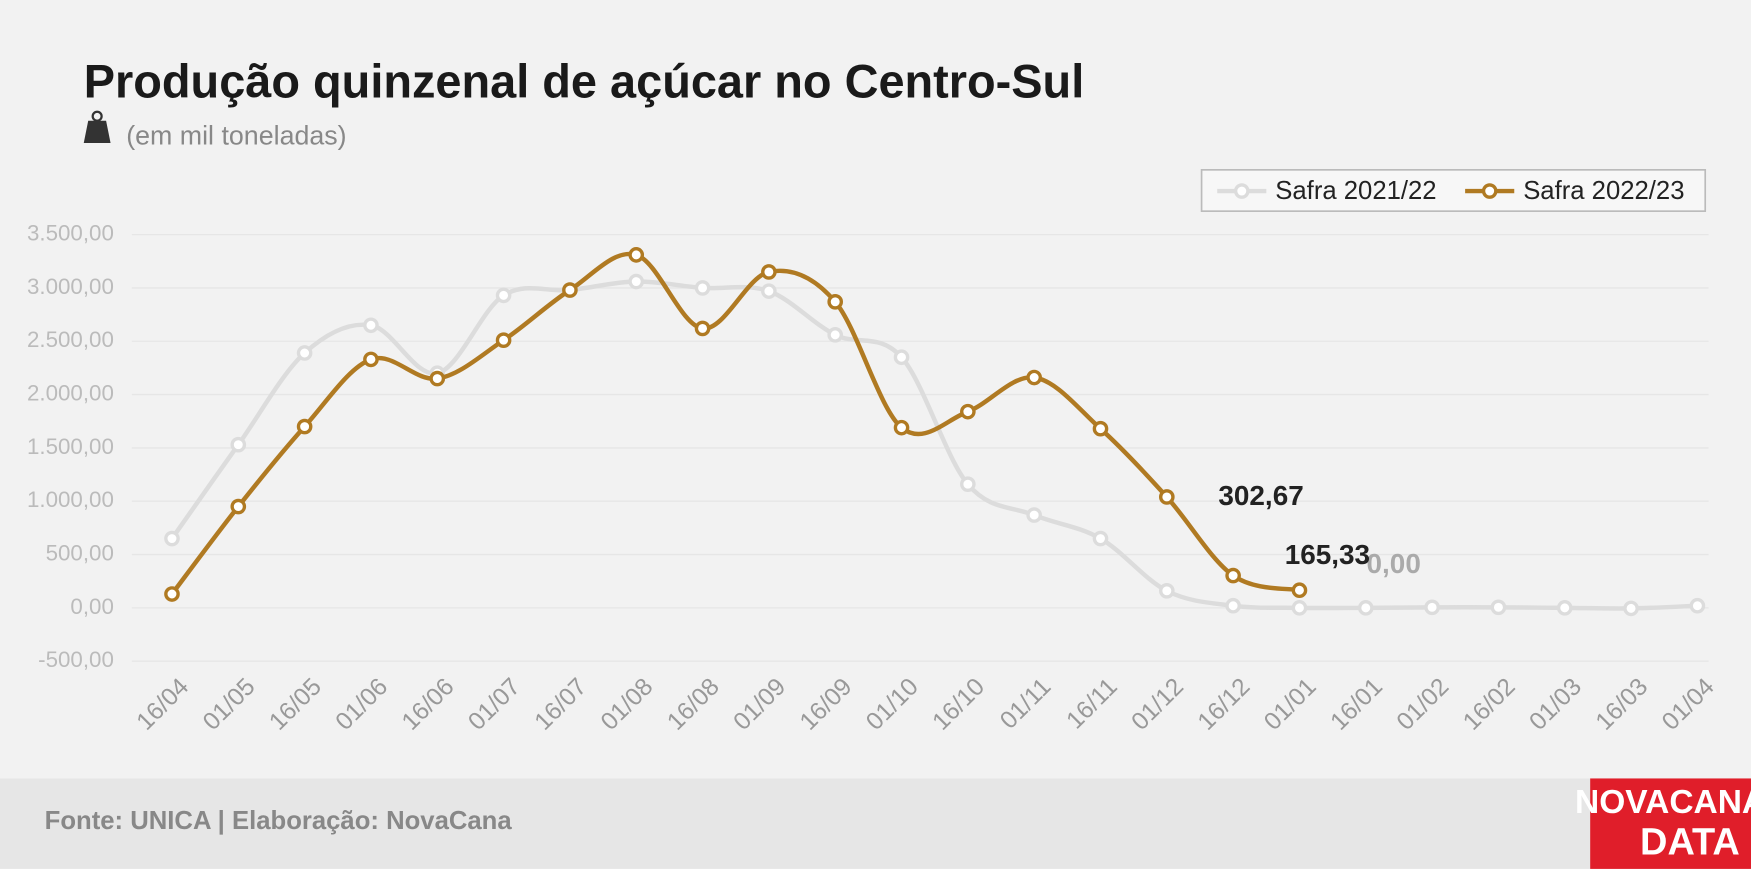 This screenshot has height=869, width=1751. Describe the element at coordinates (1260, 495) in the screenshot. I see `data-label: 302,67` at that location.